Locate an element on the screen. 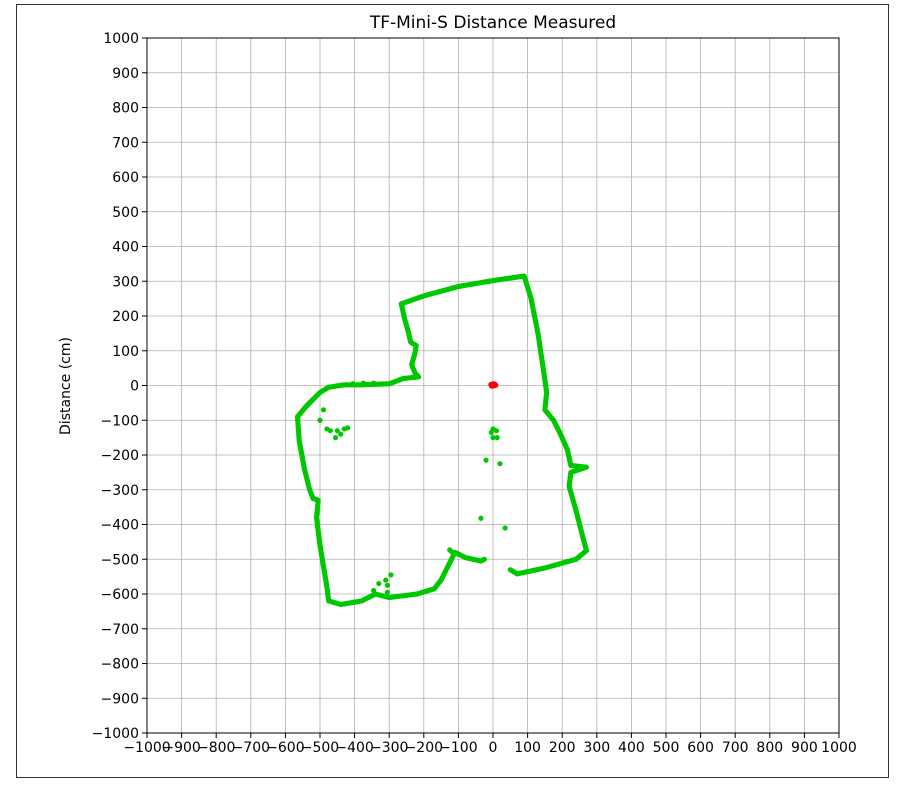 Image resolution: width=905 pixels, height=787 pixels. scatter-points is located at coordinates (442, 440).